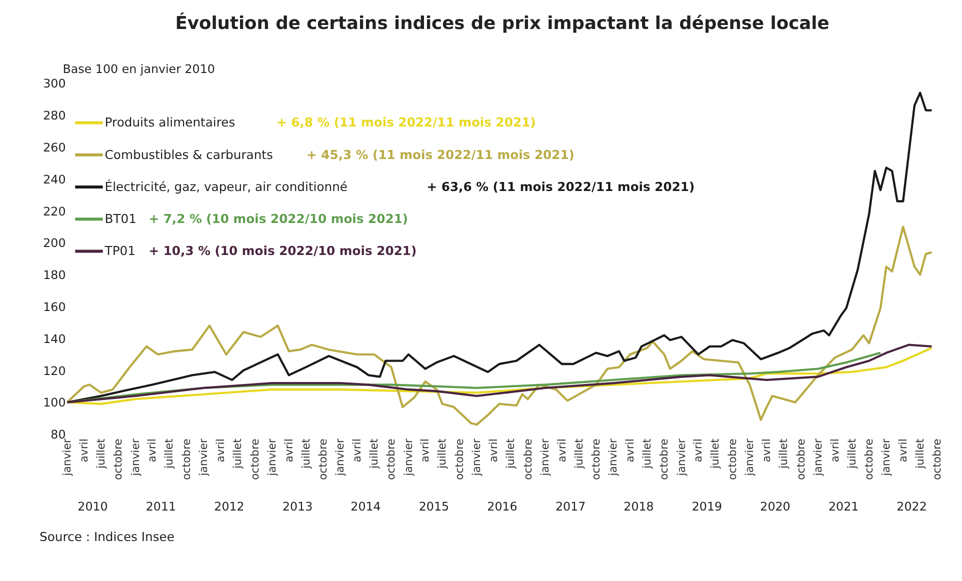 This screenshot has width=962, height=581. I want to click on legend-label: Électricité, gaz, vapeur, air conditionné, so click(226, 186).